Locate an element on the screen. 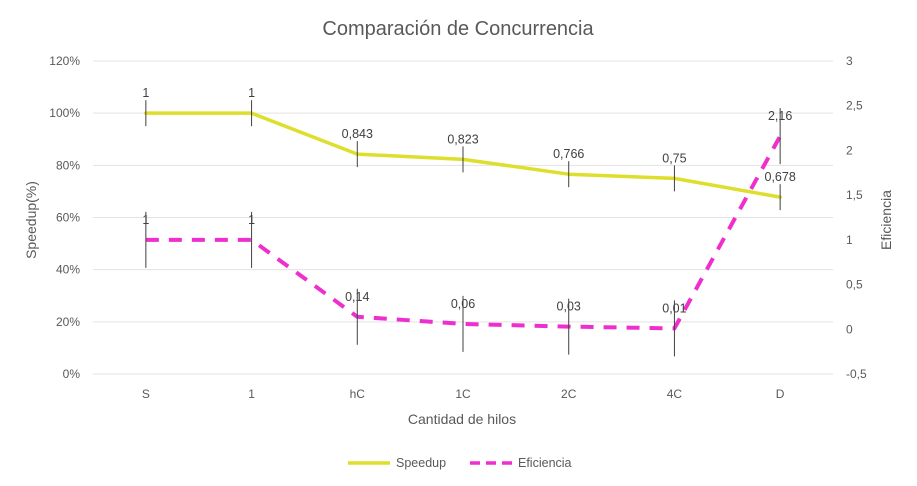  data-label: 0,843 is located at coordinates (357, 134).